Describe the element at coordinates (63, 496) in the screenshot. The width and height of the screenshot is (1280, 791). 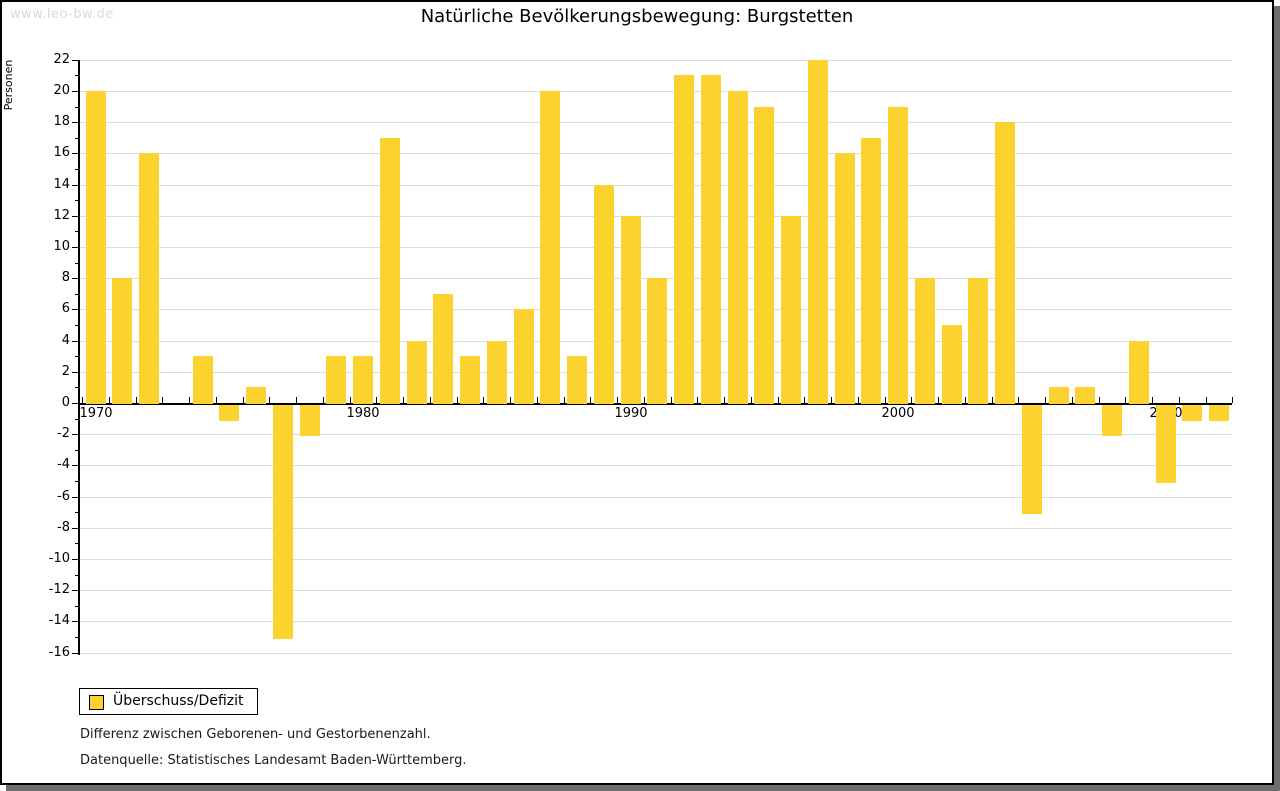
I see `y-tick-label: -6` at that location.